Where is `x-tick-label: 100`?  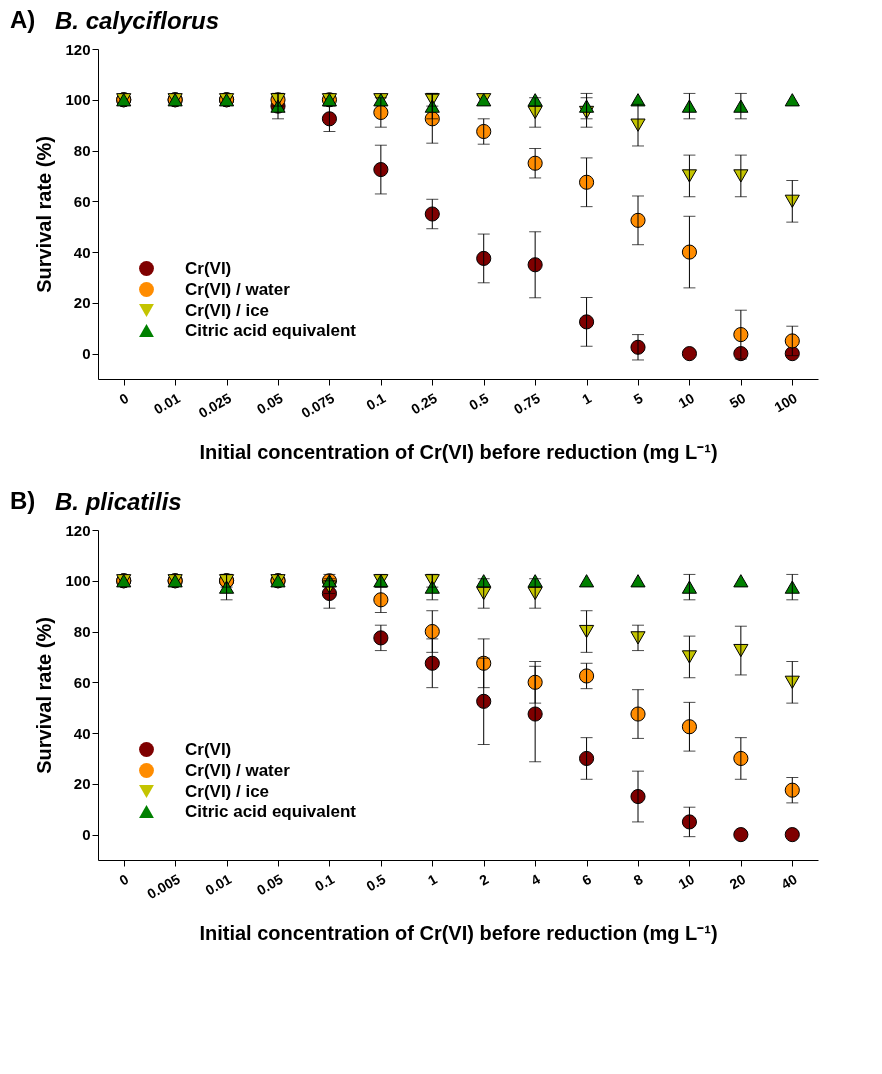 x-tick-label: 100 is located at coordinates (785, 402).